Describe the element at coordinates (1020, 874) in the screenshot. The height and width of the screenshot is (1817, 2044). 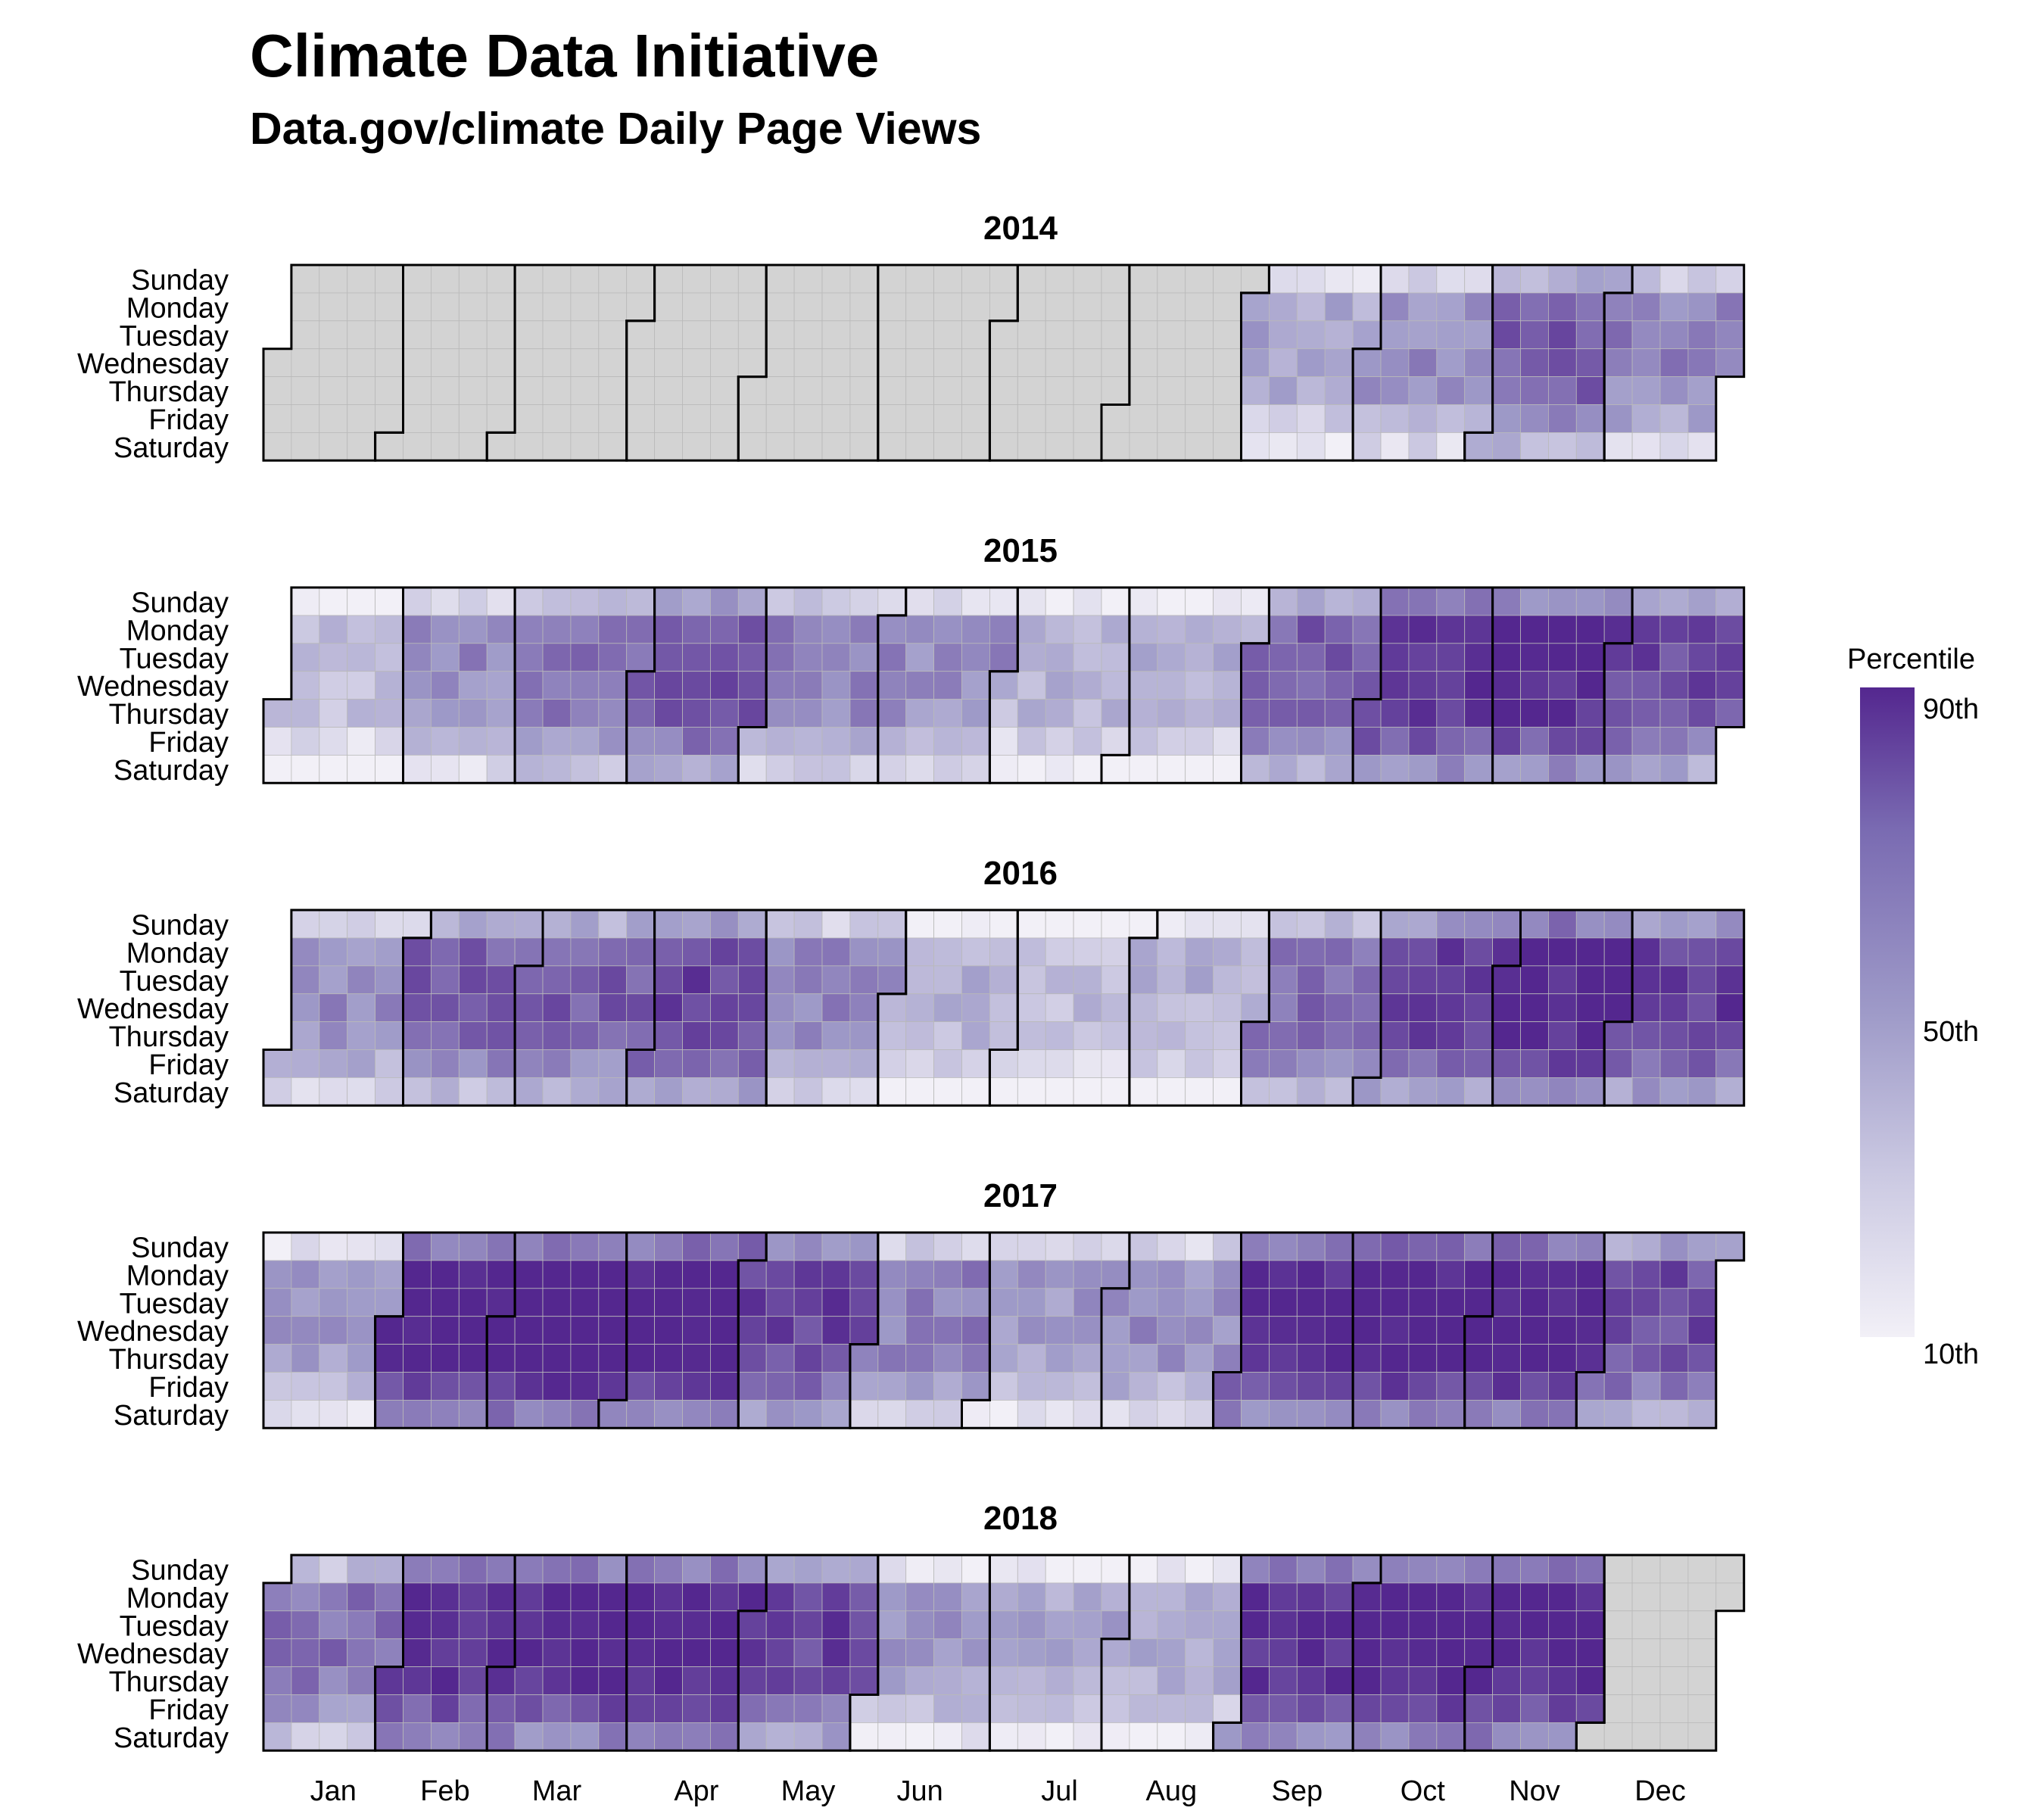
I see `year-title-2016: 2016` at that location.